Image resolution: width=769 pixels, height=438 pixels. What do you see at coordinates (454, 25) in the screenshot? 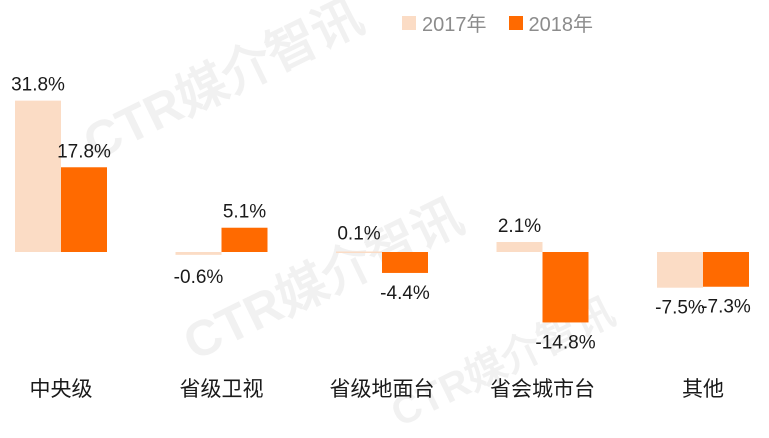
I see `legend-label-2017: 2017年` at bounding box center [454, 25].